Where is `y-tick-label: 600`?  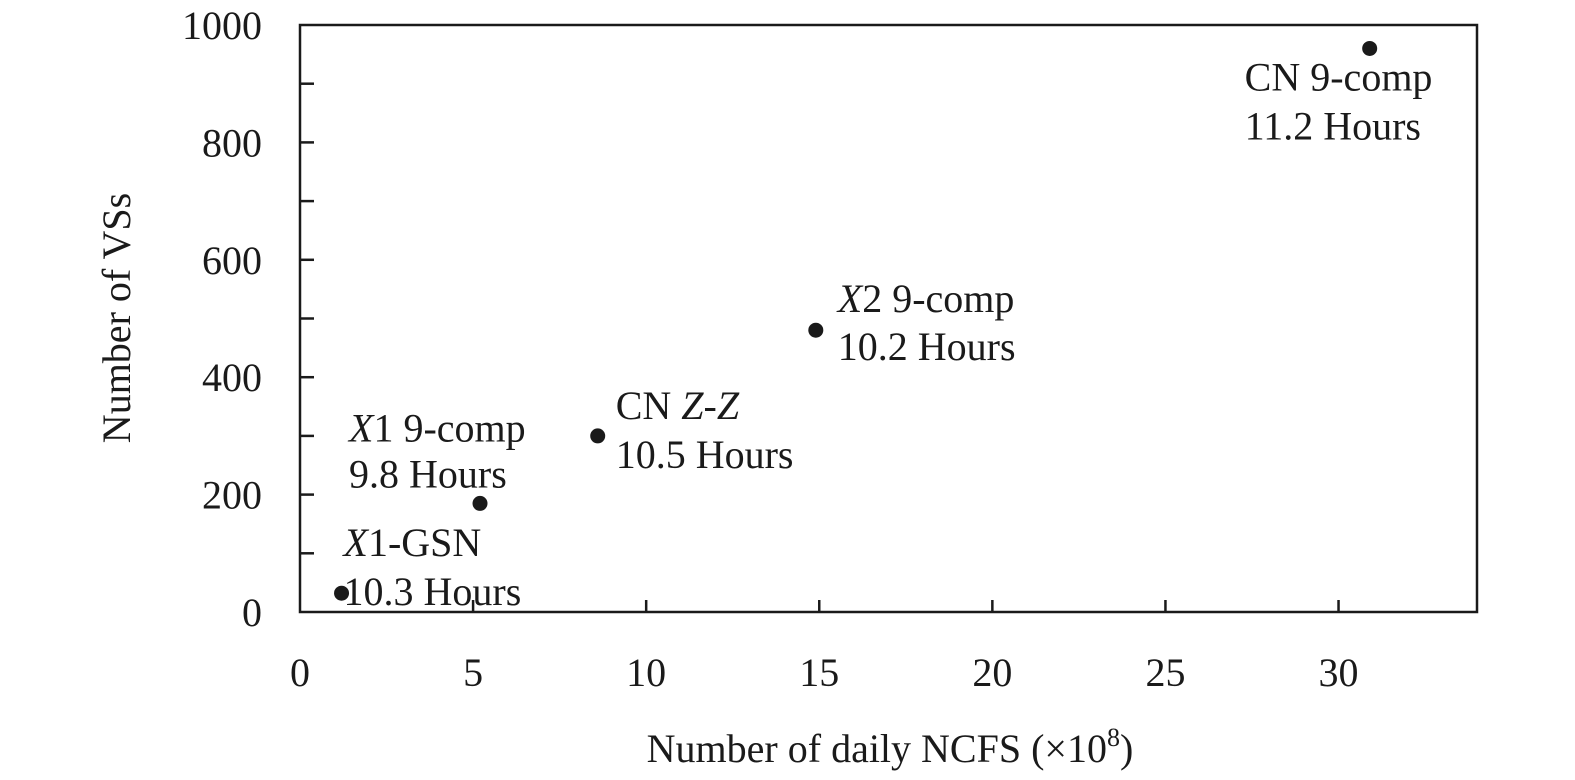
y-tick-label: 600 is located at coordinates (232, 260).